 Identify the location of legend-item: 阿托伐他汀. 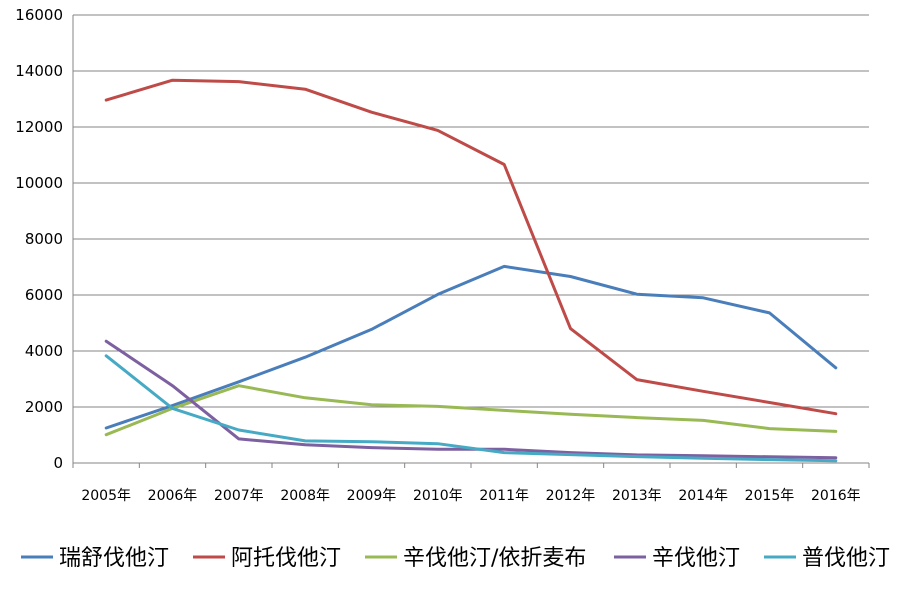
(267, 558).